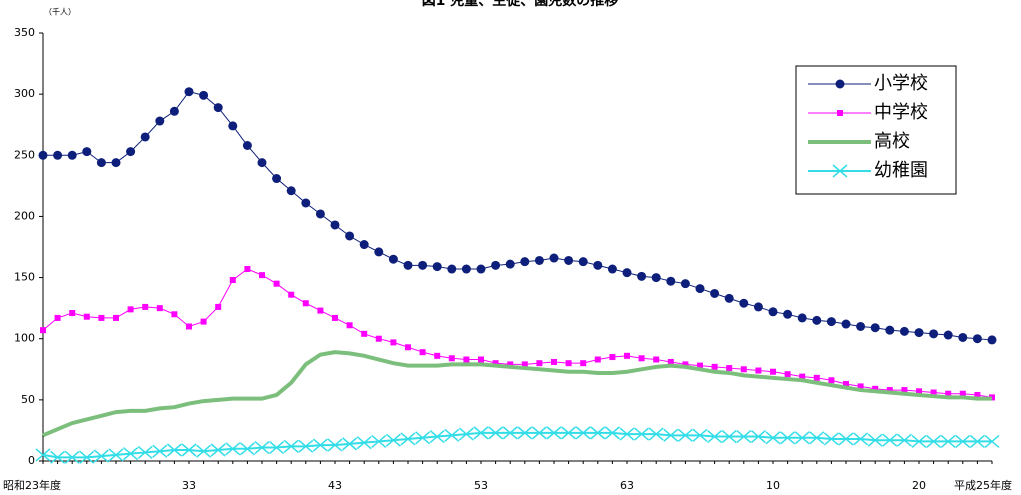 This screenshot has height=495, width=1021. What do you see at coordinates (901, 112) in the screenshot?
I see `legend-label: 中学校` at bounding box center [901, 112].